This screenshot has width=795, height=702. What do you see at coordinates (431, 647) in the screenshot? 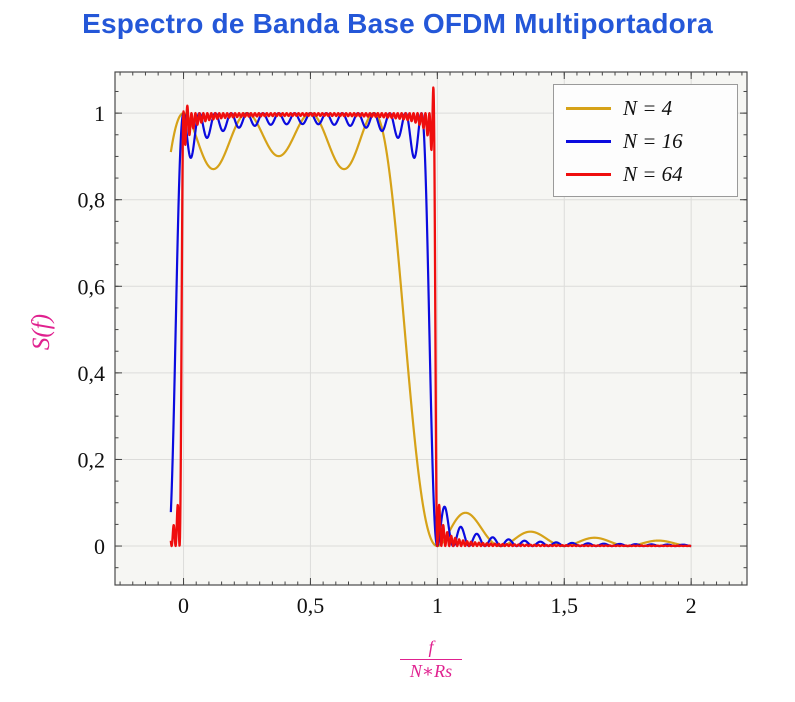
I see `fraction-numerator: f` at bounding box center [431, 647].